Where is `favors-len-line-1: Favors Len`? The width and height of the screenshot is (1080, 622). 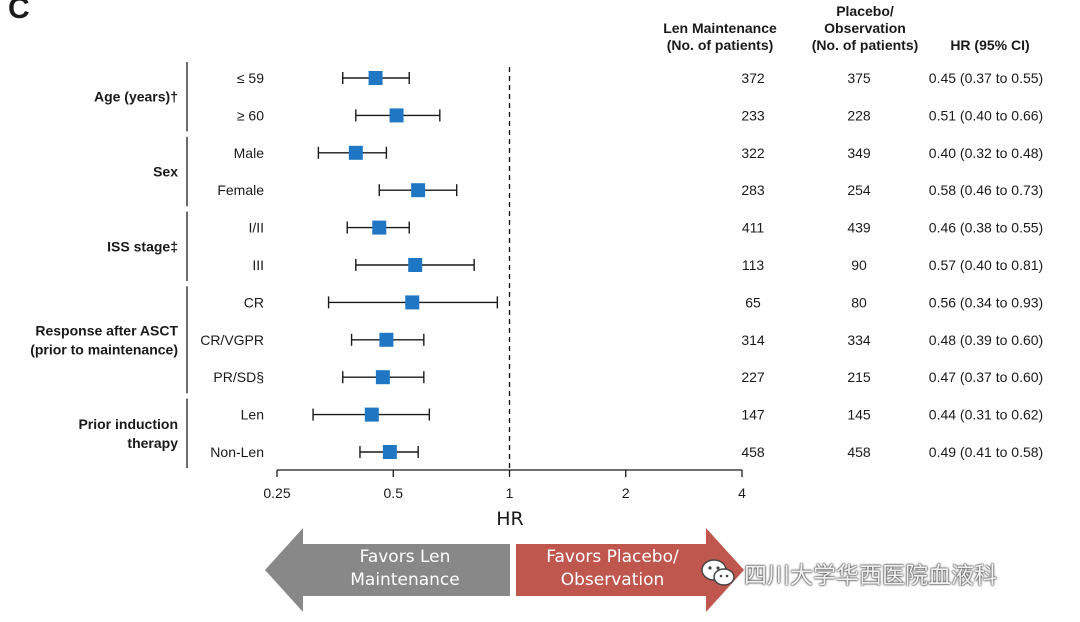 favors-len-line-1: Favors Len is located at coordinates (405, 557).